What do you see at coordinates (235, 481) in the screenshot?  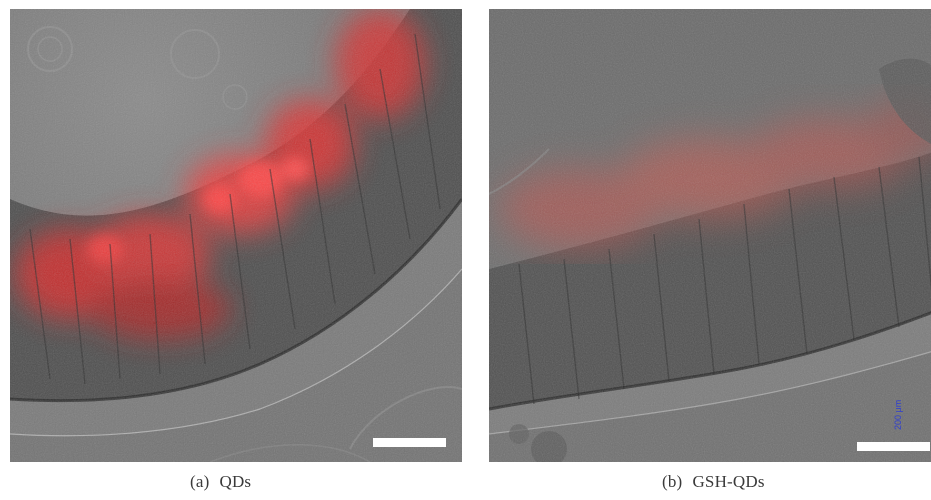 I see `caption-label-a: QDs` at bounding box center [235, 481].